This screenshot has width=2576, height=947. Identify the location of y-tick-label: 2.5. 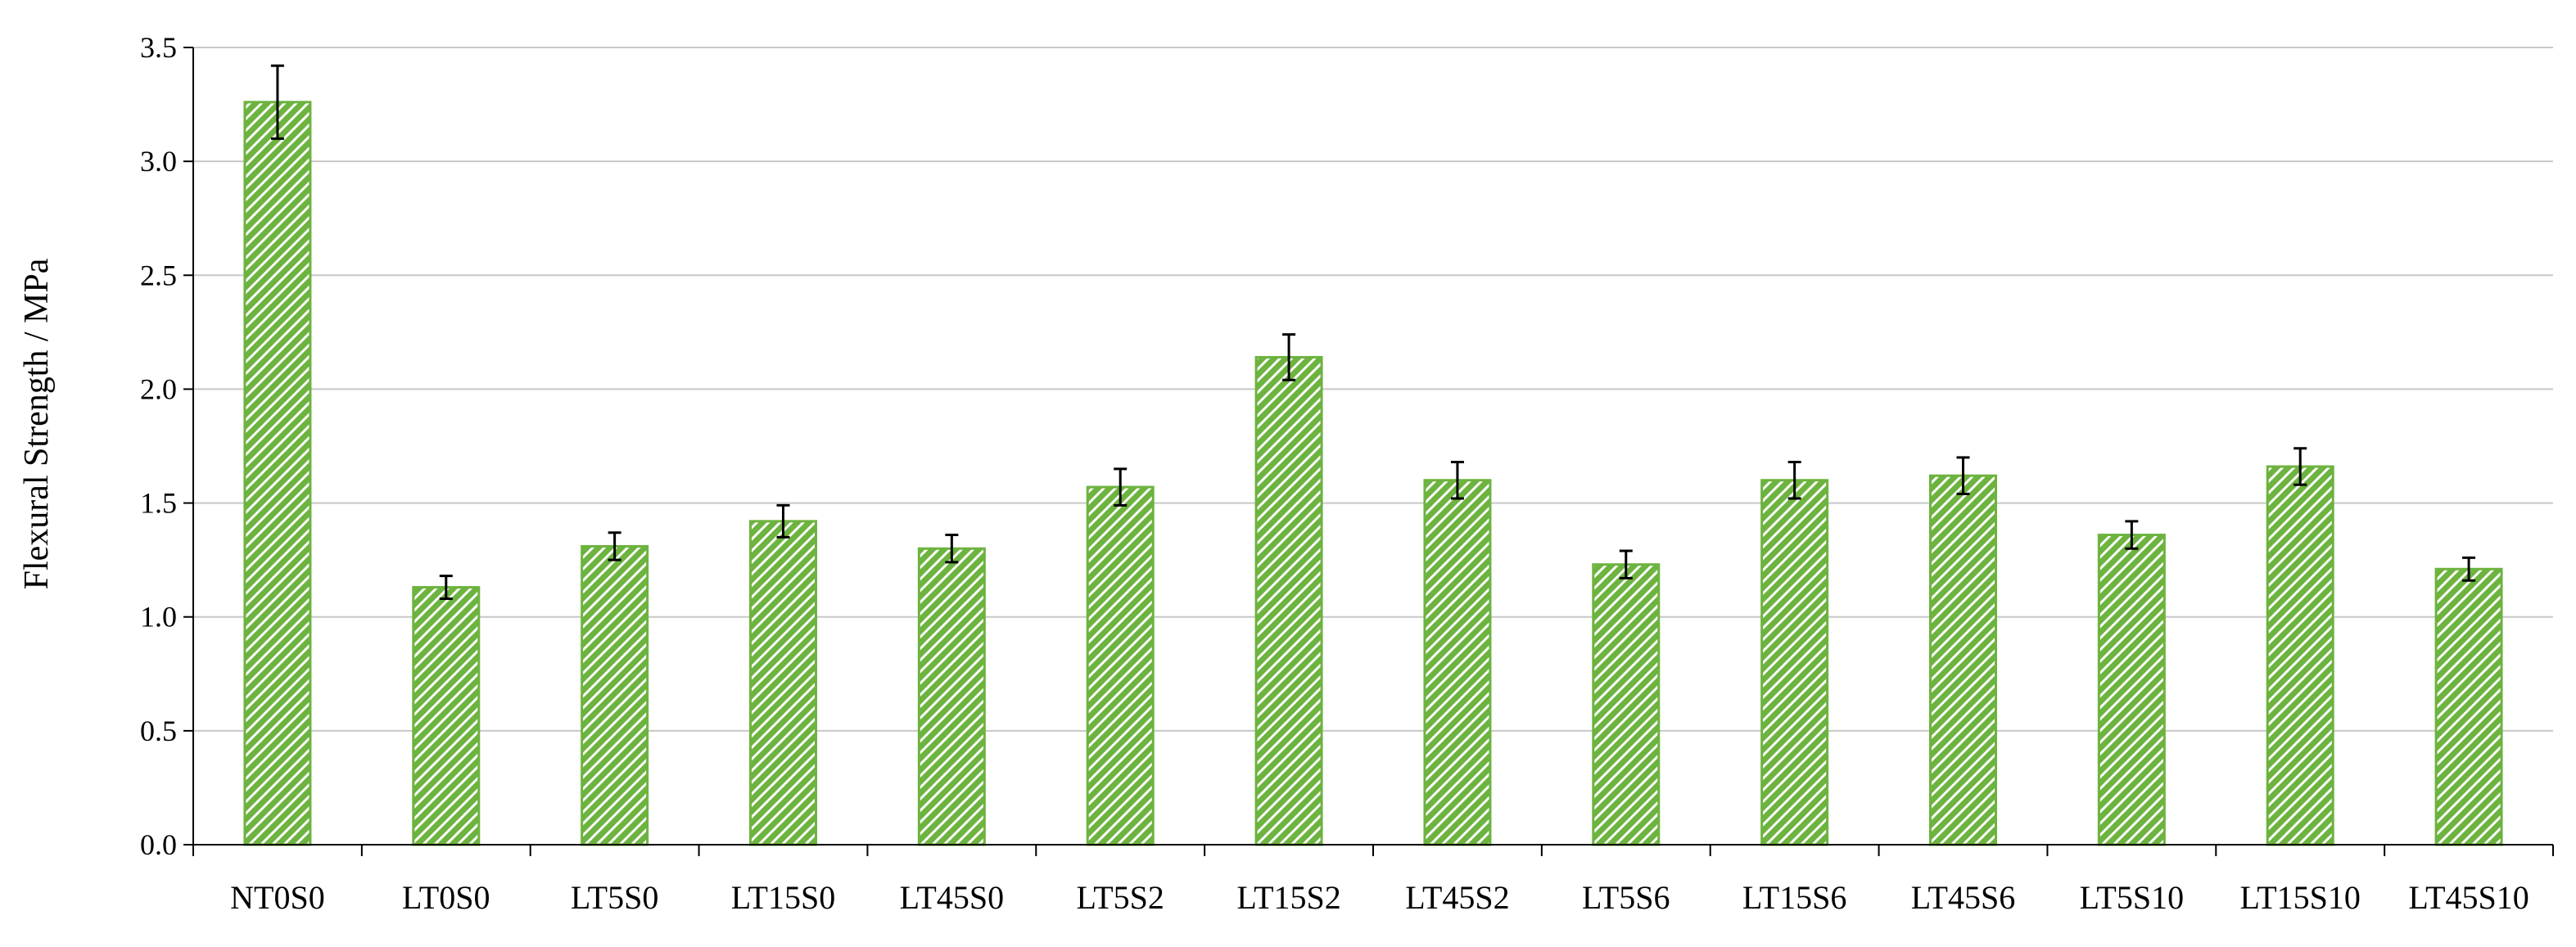
(158, 275).